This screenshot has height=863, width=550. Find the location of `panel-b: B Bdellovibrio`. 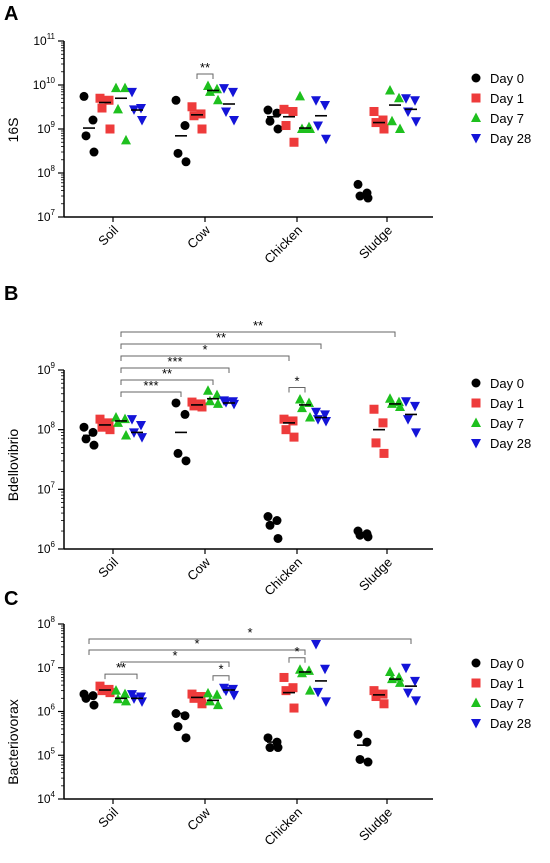

panel-b: B Bdellovibrio is located at coordinates (12, 392).